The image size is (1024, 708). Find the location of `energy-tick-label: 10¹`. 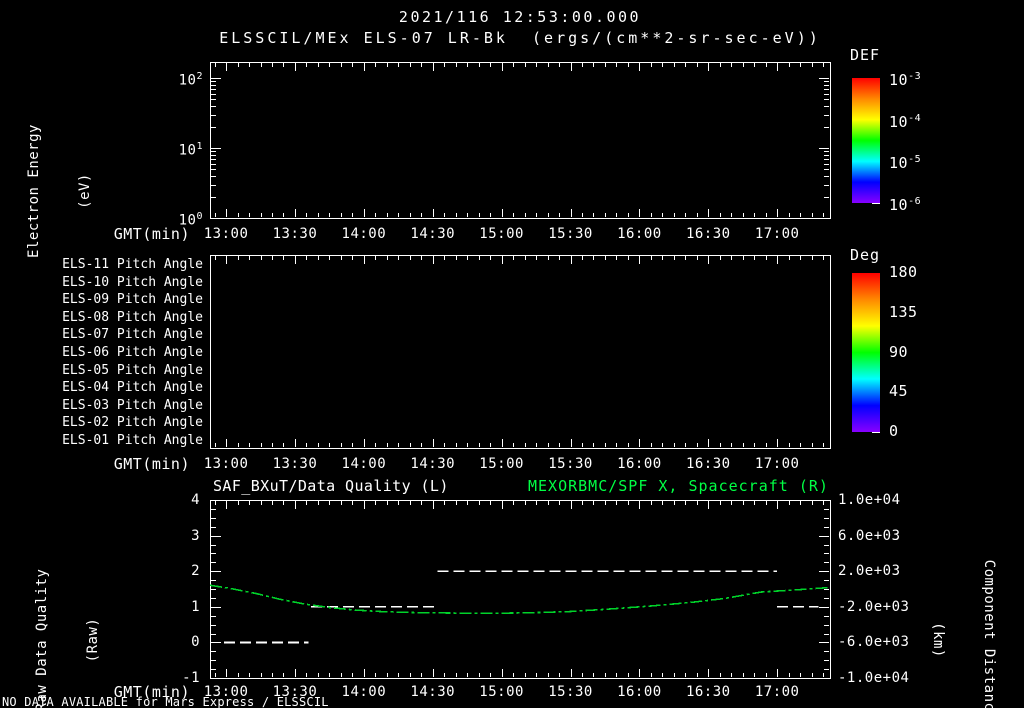

energy-tick-label: 10¹ is located at coordinates (190, 150).